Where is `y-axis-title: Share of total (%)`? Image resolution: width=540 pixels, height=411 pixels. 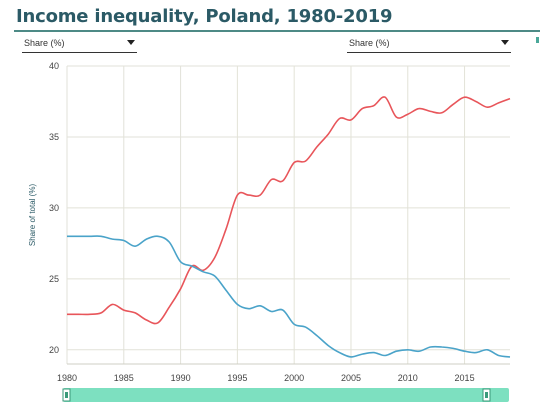
y-axis-title: Share of total (%) is located at coordinates (32, 215).